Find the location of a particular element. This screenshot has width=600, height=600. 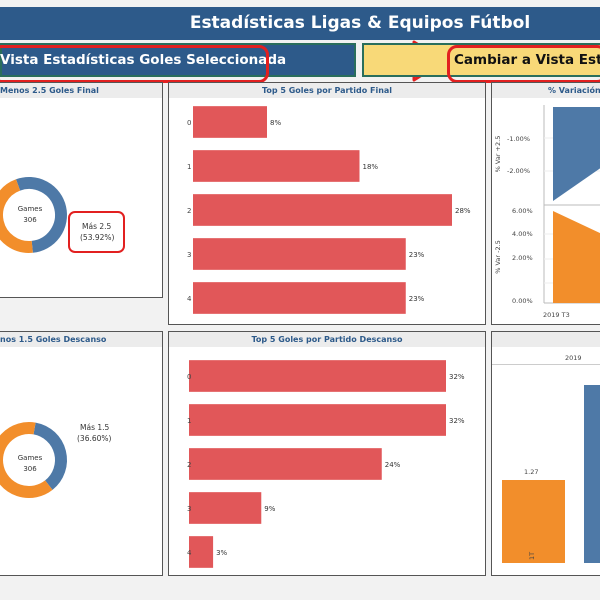

variation-tick-lower-2: 4.00% is located at coordinates (522, 234).